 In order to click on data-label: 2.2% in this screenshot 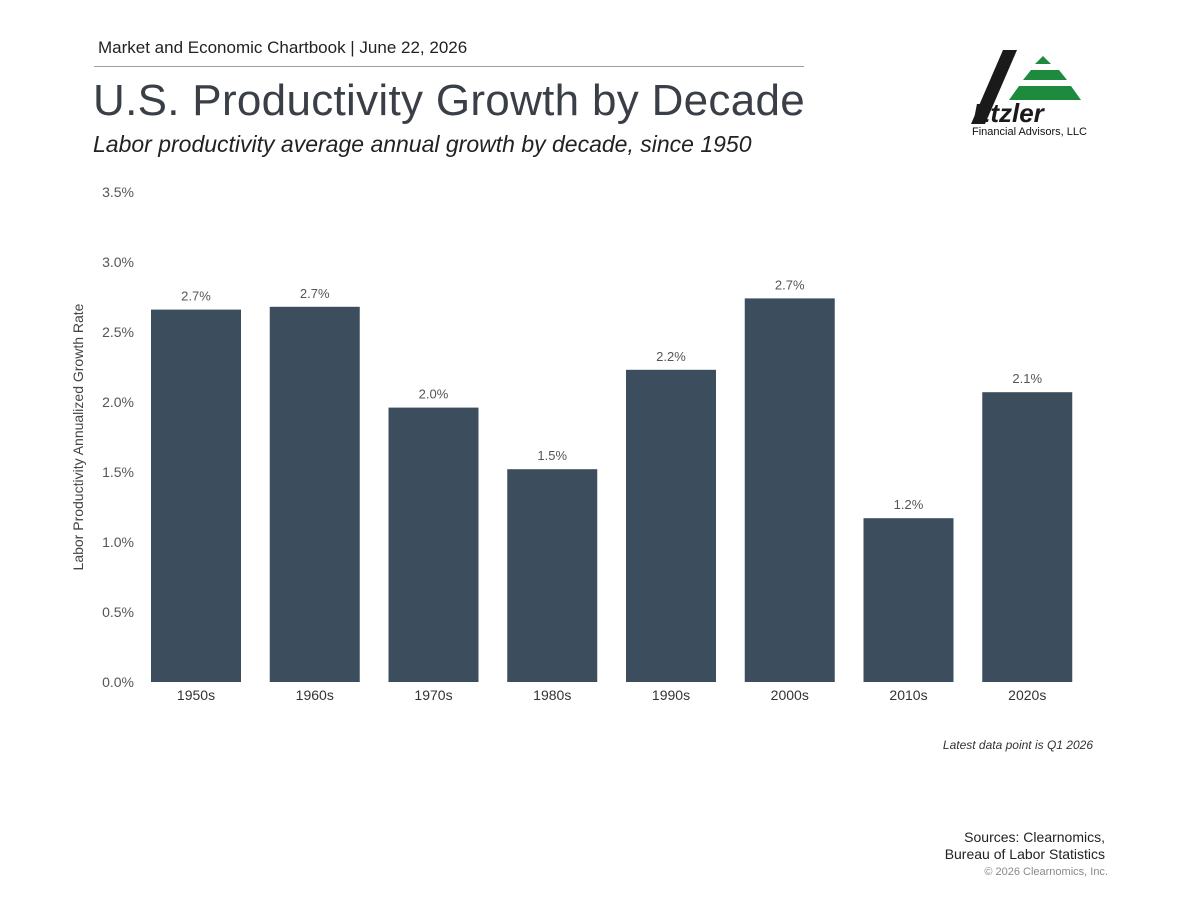, I will do `click(671, 356)`.